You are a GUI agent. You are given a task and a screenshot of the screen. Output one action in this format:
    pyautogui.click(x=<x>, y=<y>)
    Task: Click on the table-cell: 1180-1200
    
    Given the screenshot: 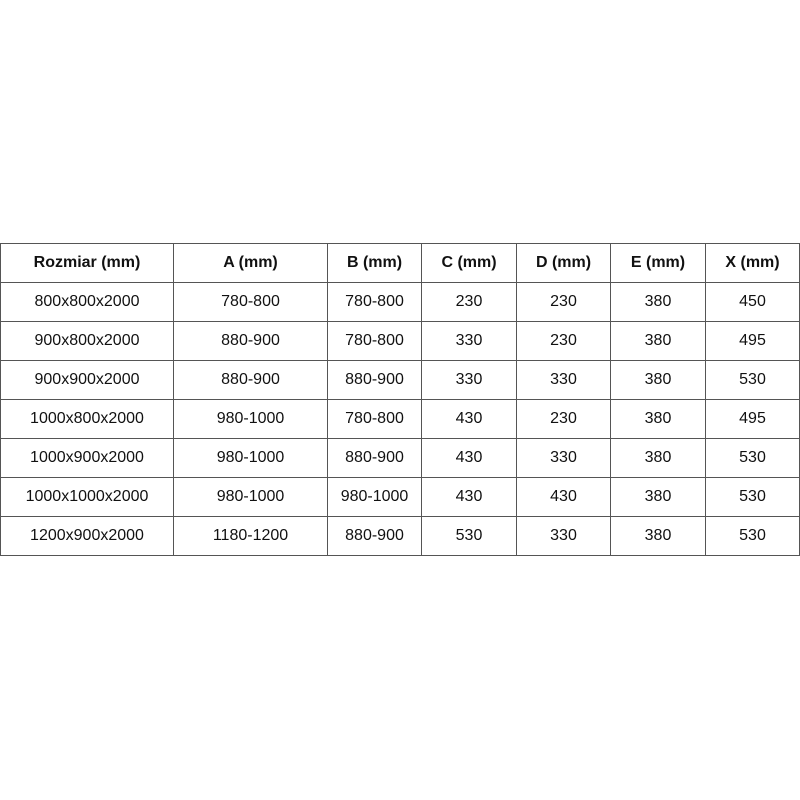 What is the action you would take?
    pyautogui.click(x=250, y=536)
    